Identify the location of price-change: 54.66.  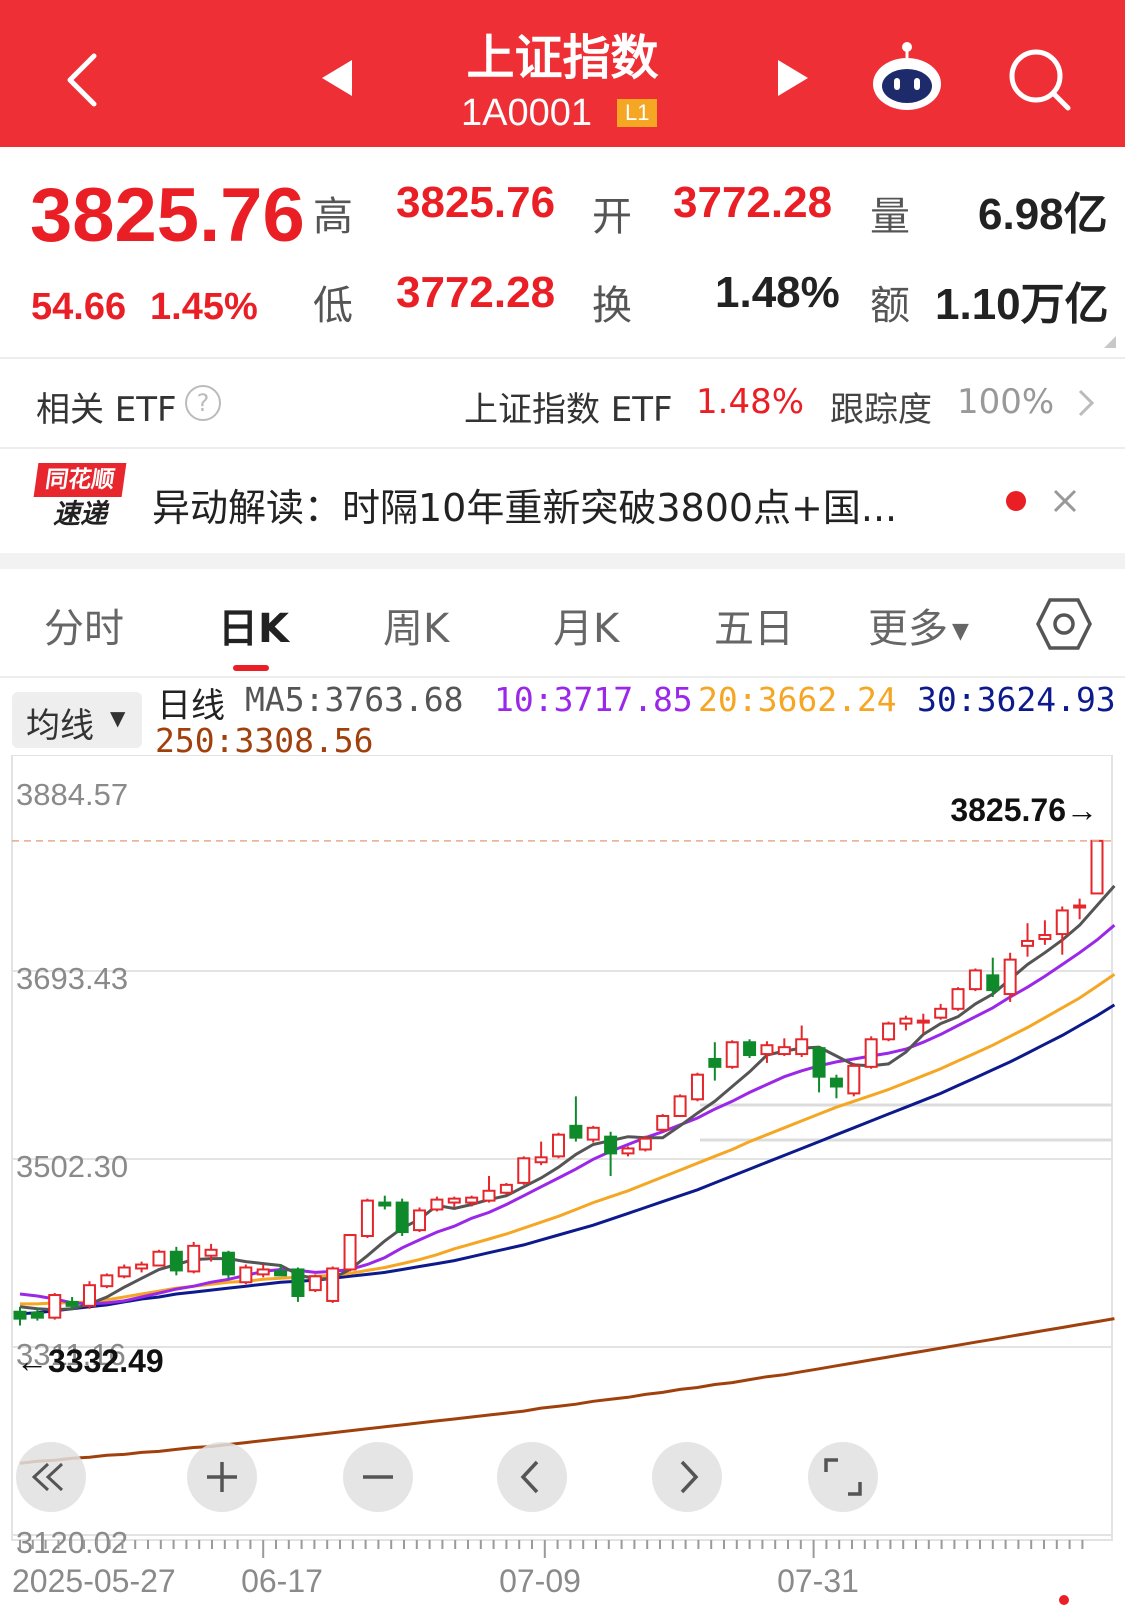
(79, 307).